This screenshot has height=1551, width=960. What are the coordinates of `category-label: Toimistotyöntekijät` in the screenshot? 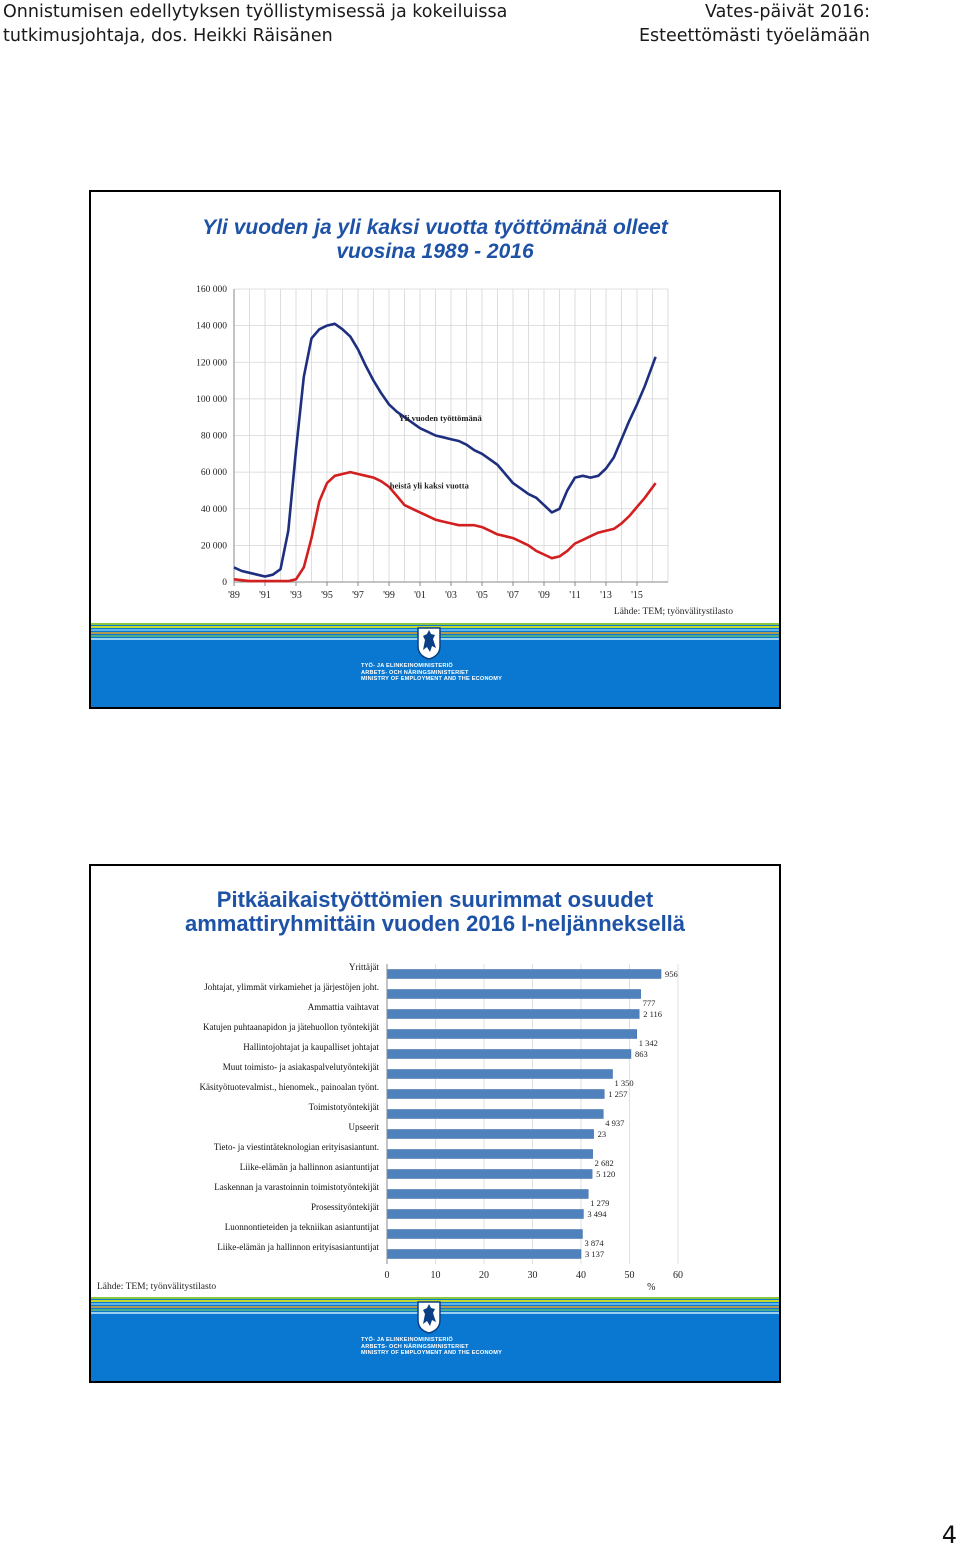 It's located at (344, 1107).